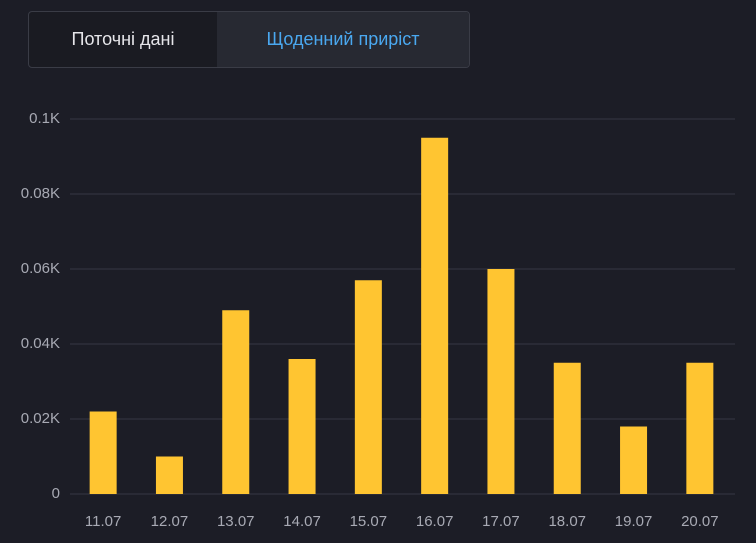  Describe the element at coordinates (170, 521) in the screenshot. I see `x-tick-label: 12.07` at that location.